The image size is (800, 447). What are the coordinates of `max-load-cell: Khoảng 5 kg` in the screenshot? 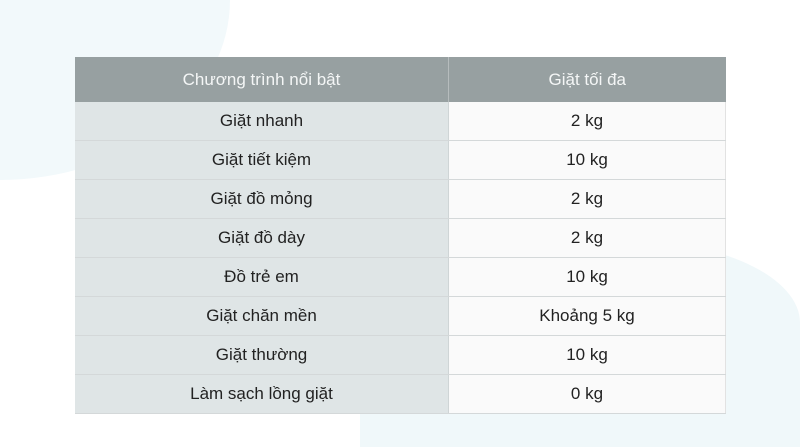 It's located at (587, 316).